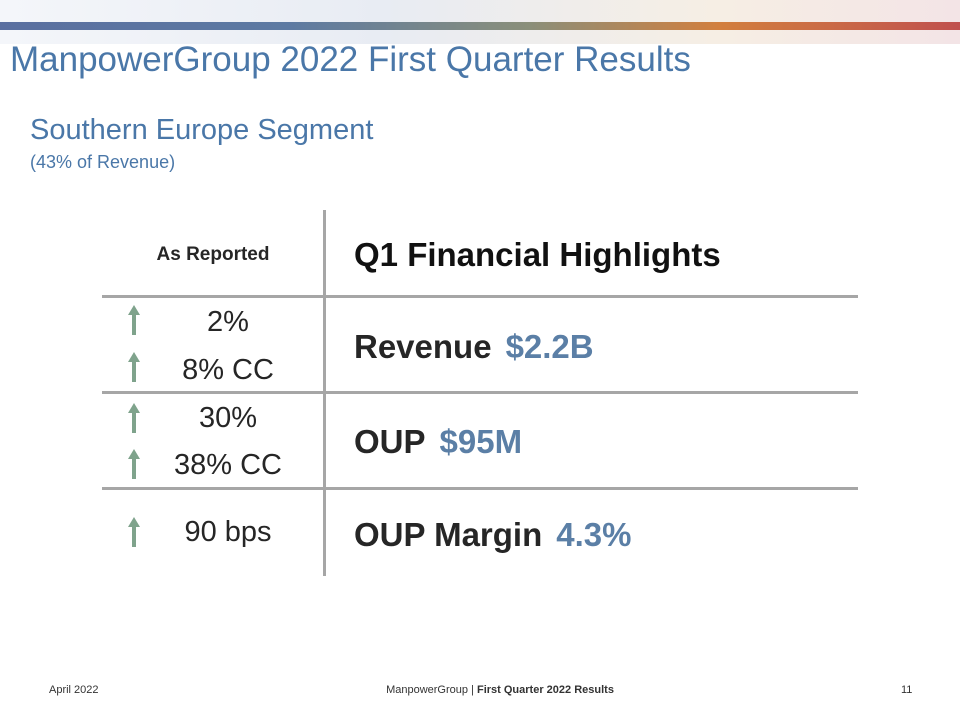  I want to click on footer-report-title: First Quarter 2022 Results, so click(545, 690).